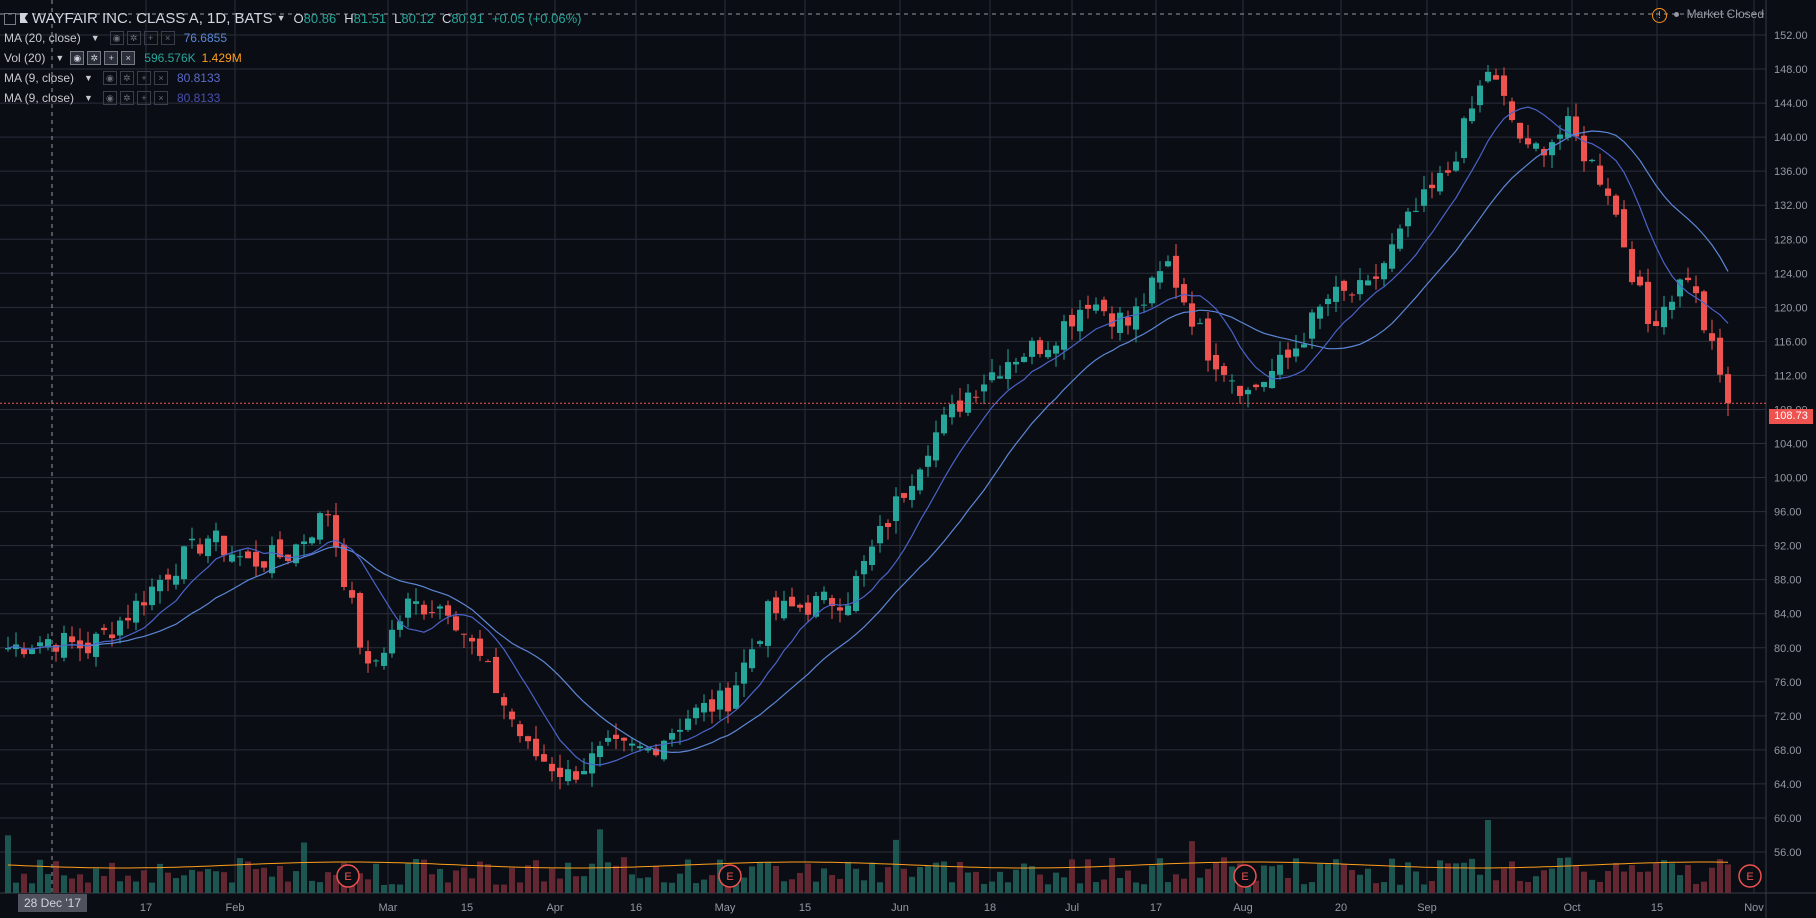 The image size is (1816, 918). I want to click on y-tick-label: 80.00, so click(1788, 649).